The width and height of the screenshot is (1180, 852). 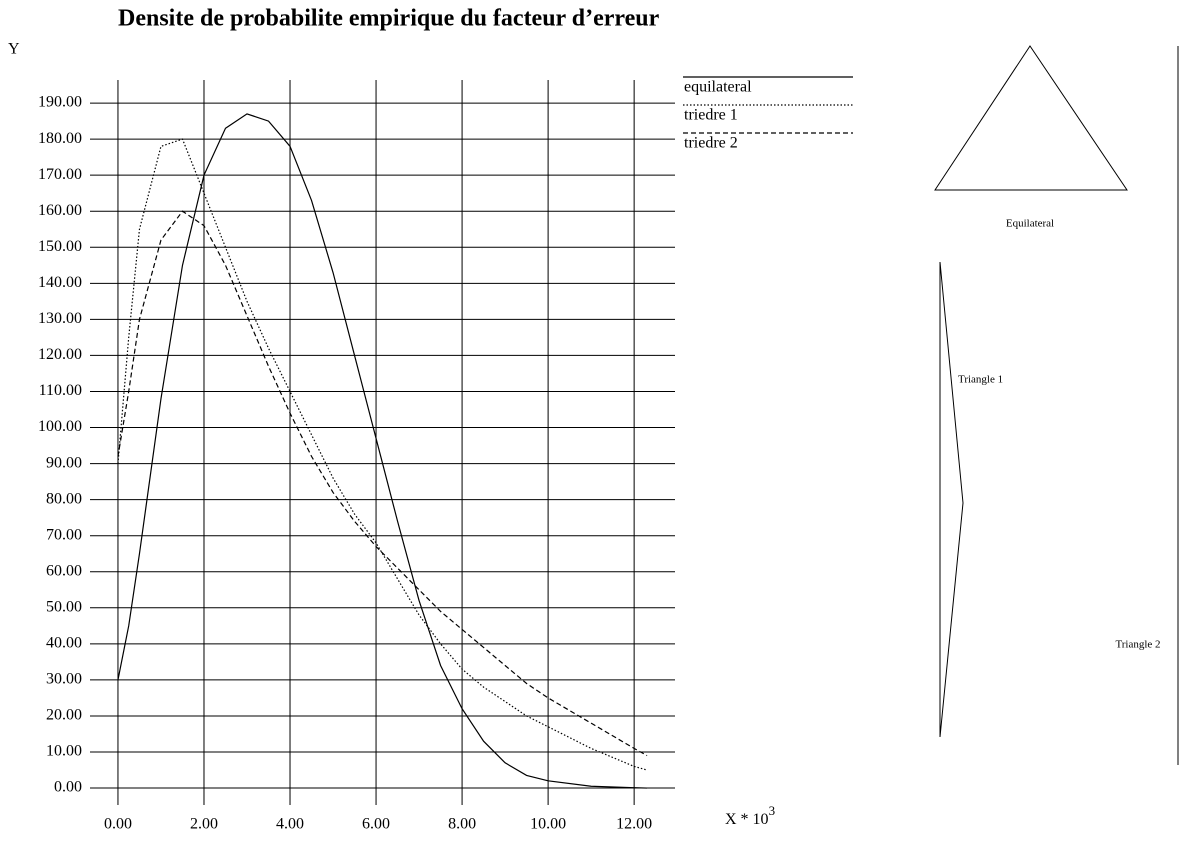 I want to click on y-tick-label: 160.00, so click(x=60, y=210).